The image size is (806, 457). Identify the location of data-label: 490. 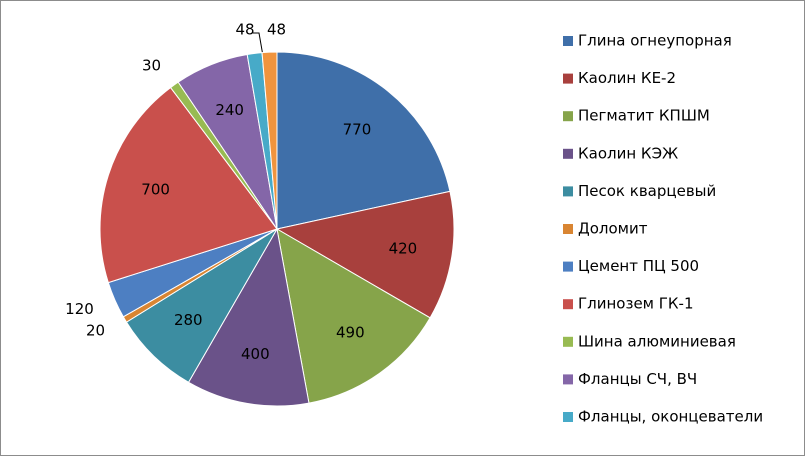
(350, 333).